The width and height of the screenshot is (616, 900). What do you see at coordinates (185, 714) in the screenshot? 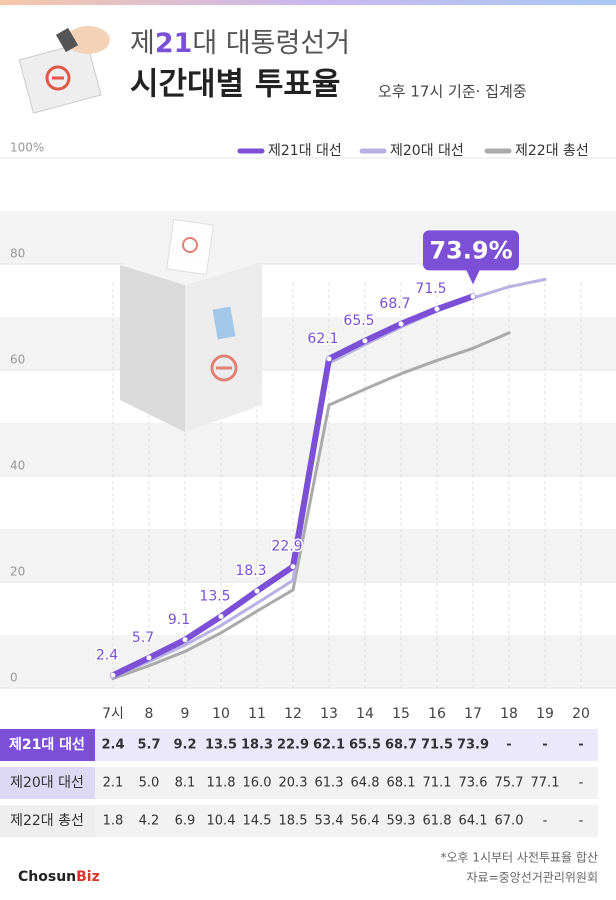
I see `x-tick-label: 9` at bounding box center [185, 714].